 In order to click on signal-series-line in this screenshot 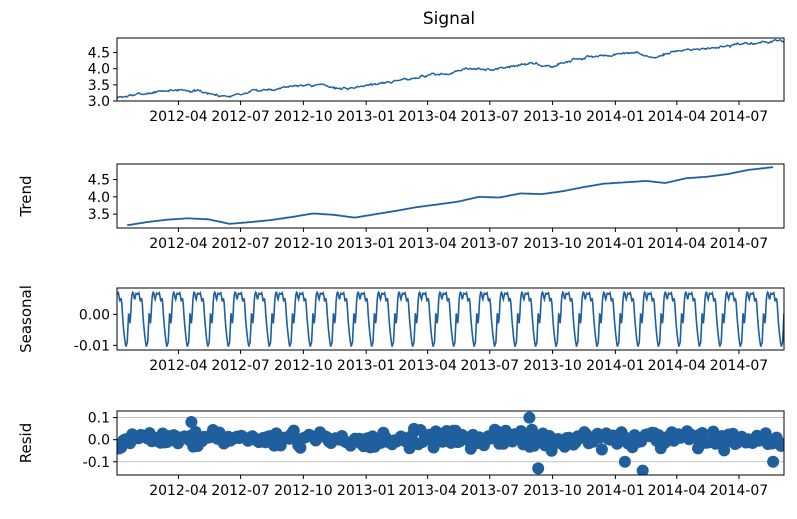, I will do `click(450, 68)`.